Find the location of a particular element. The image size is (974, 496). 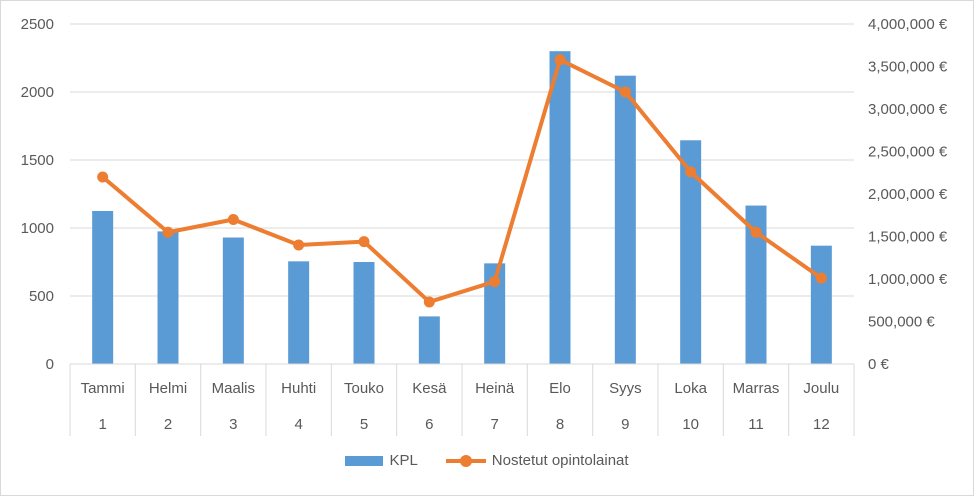

right-tick-label: 2,500,000 € is located at coordinates (908, 152).